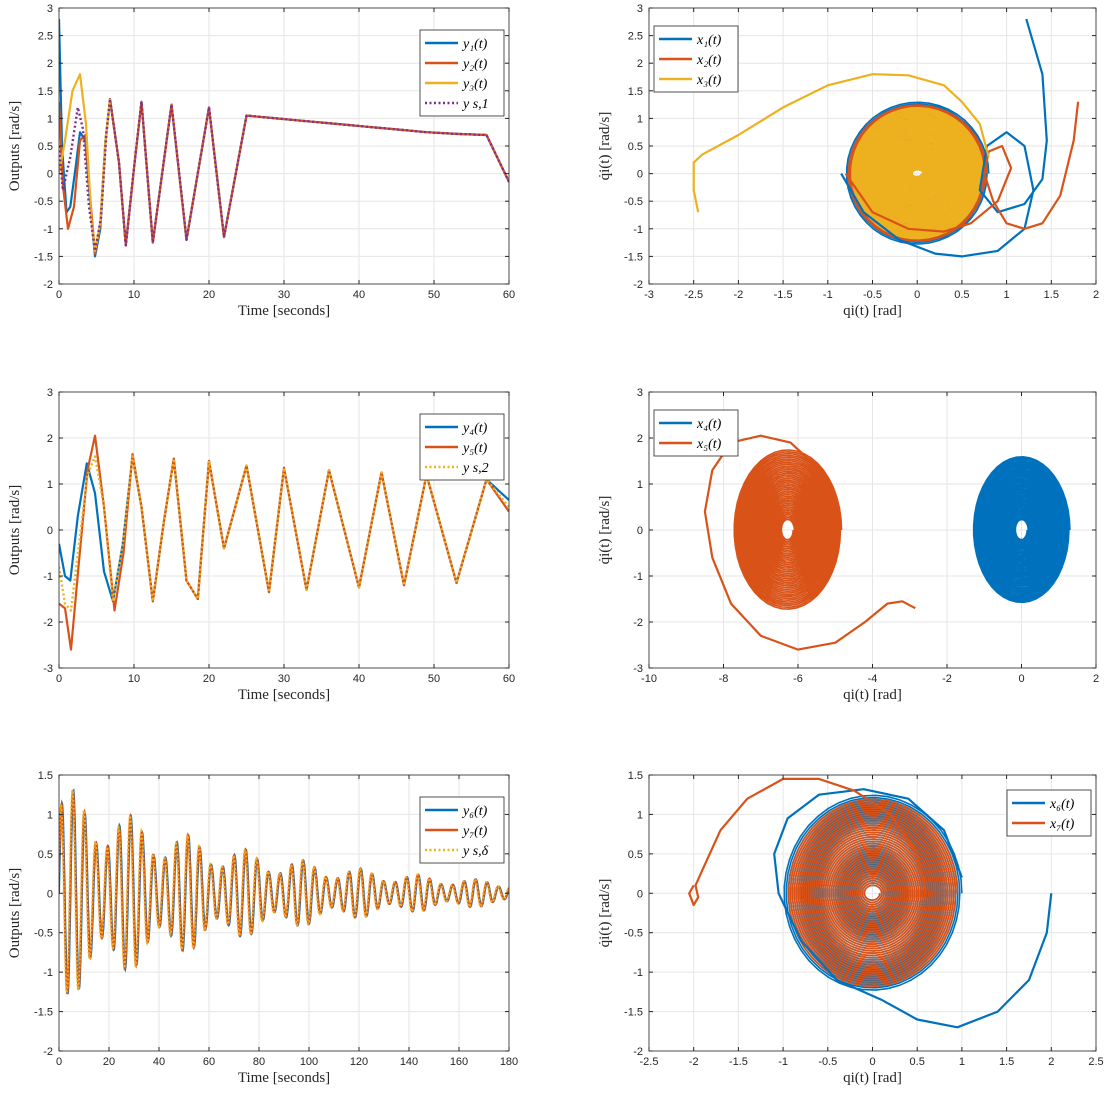 The width and height of the screenshot is (1112, 1094). What do you see at coordinates (709, 444) in the screenshot?
I see `legend-label: x₅(t)` at bounding box center [709, 444].